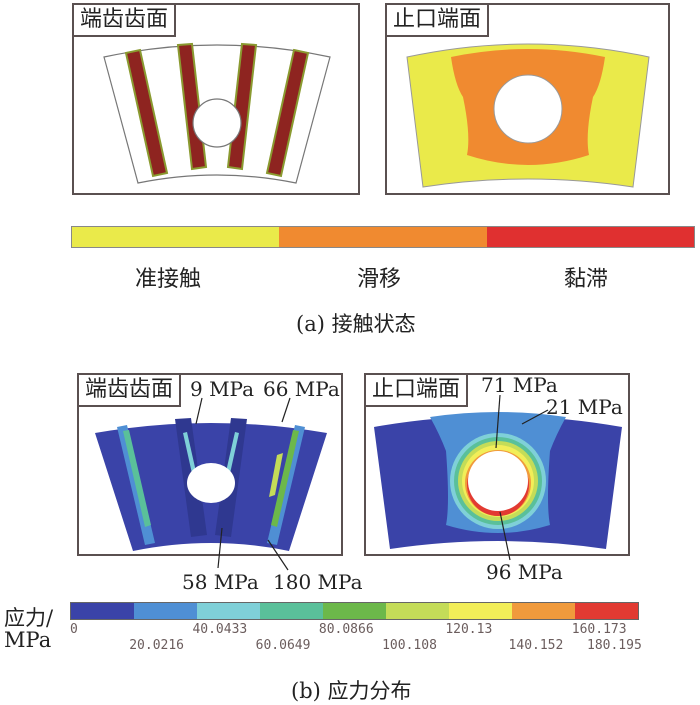 The width and height of the screenshot is (700, 705). I want to click on annotation-96mpa: 96 MPa, so click(524, 572).